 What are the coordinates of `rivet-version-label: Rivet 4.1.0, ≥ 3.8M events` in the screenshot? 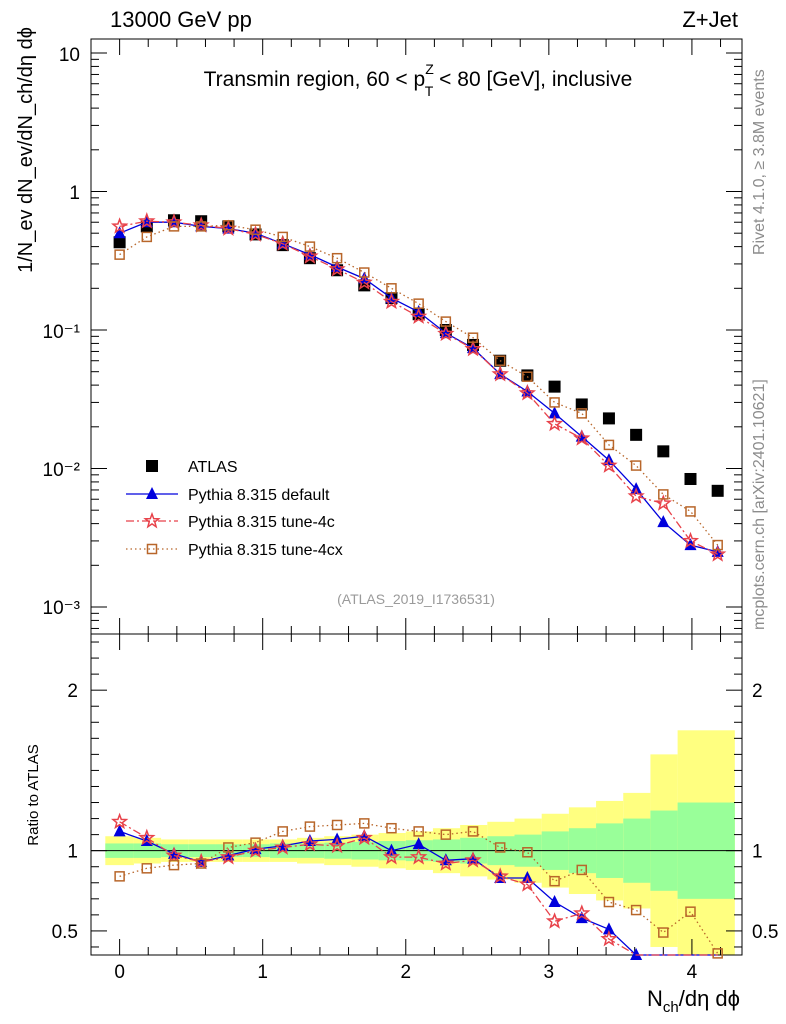 It's located at (759, 162).